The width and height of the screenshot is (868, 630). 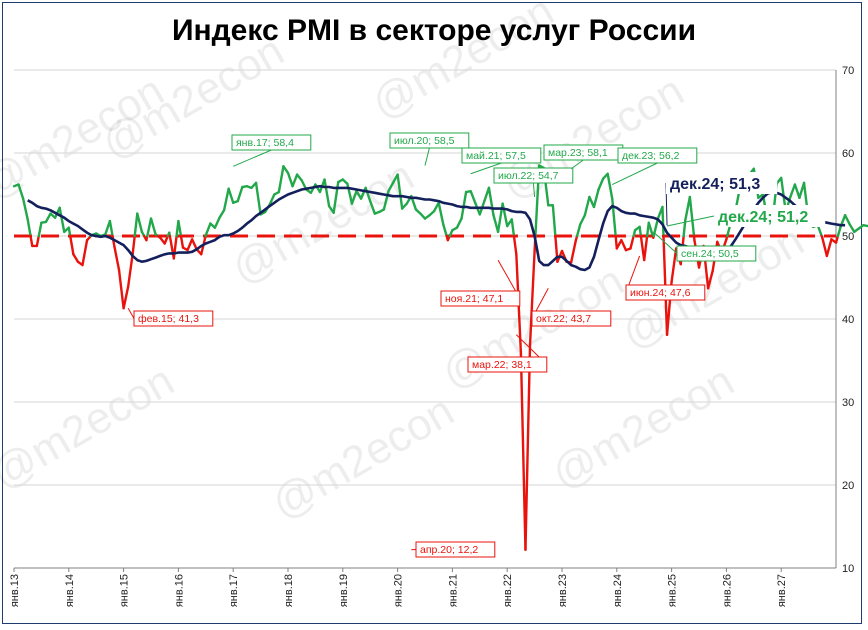 What do you see at coordinates (168, 319) in the screenshot?
I see `annotation-label: фев.15; 41,3` at bounding box center [168, 319].